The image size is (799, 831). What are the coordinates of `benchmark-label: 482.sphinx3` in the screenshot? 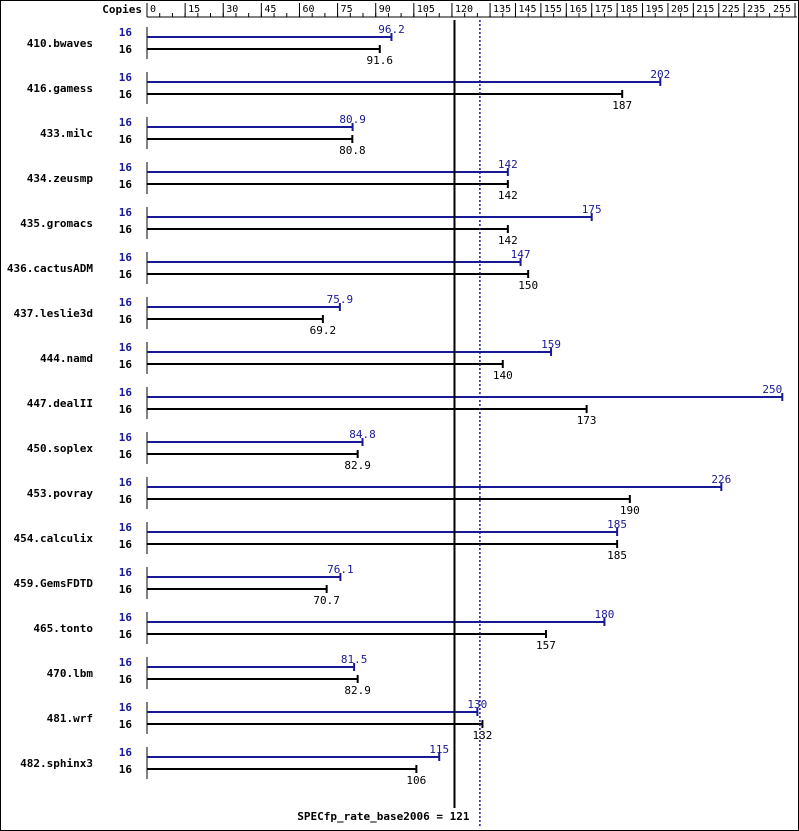 It's located at (56, 763).